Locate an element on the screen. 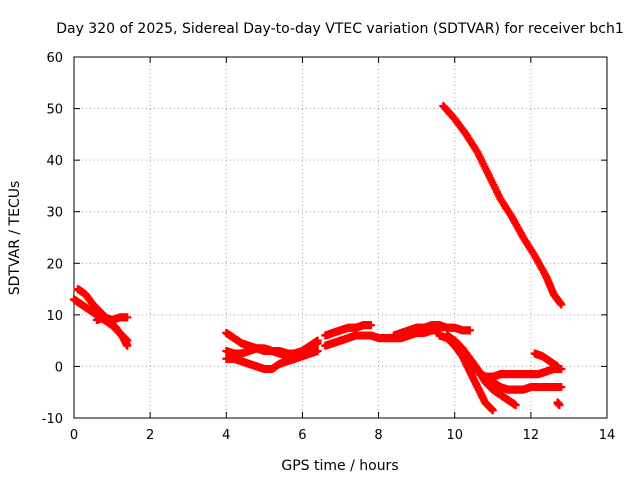 Image resolution: width=640 pixels, height=480 pixels. y-tick-label: 10 is located at coordinates (54, 316).